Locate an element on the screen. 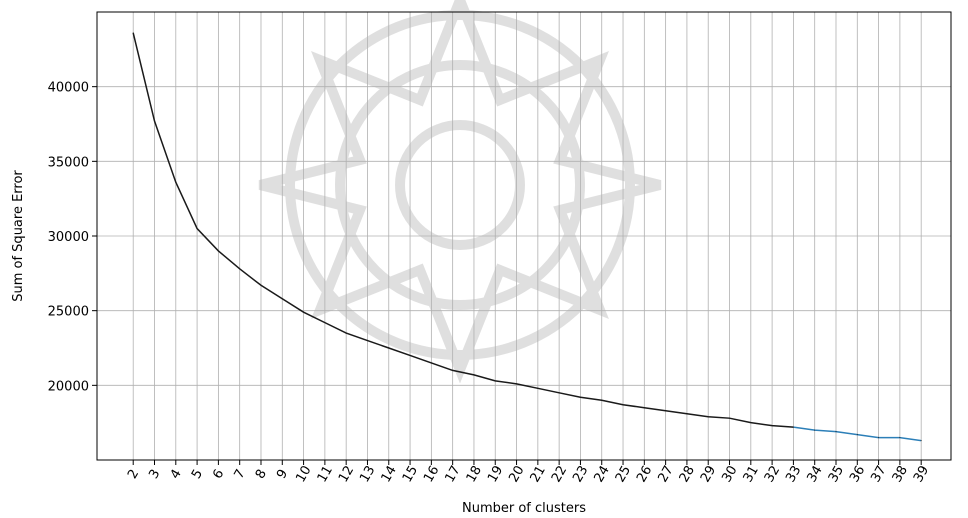 The image size is (968, 518). x-tick-label: 6 is located at coordinates (218, 474).